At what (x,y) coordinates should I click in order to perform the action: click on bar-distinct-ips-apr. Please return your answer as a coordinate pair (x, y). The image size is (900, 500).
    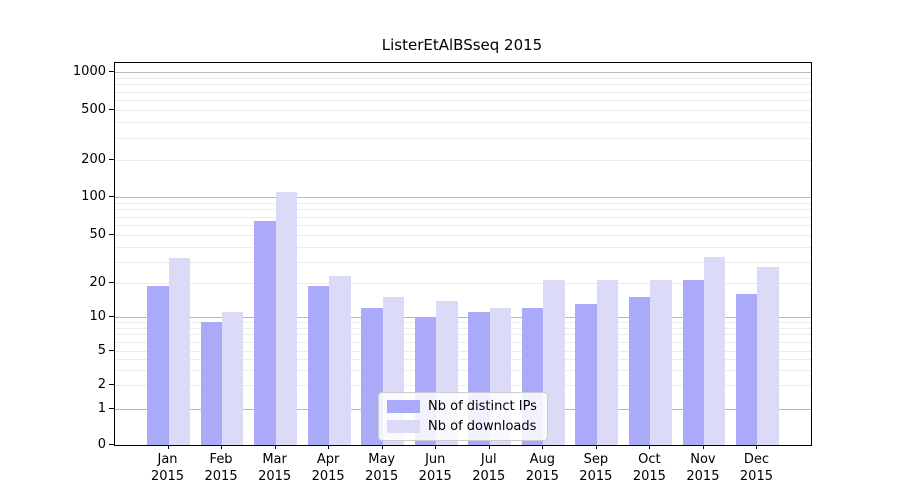
    Looking at the image, I should click on (318, 365).